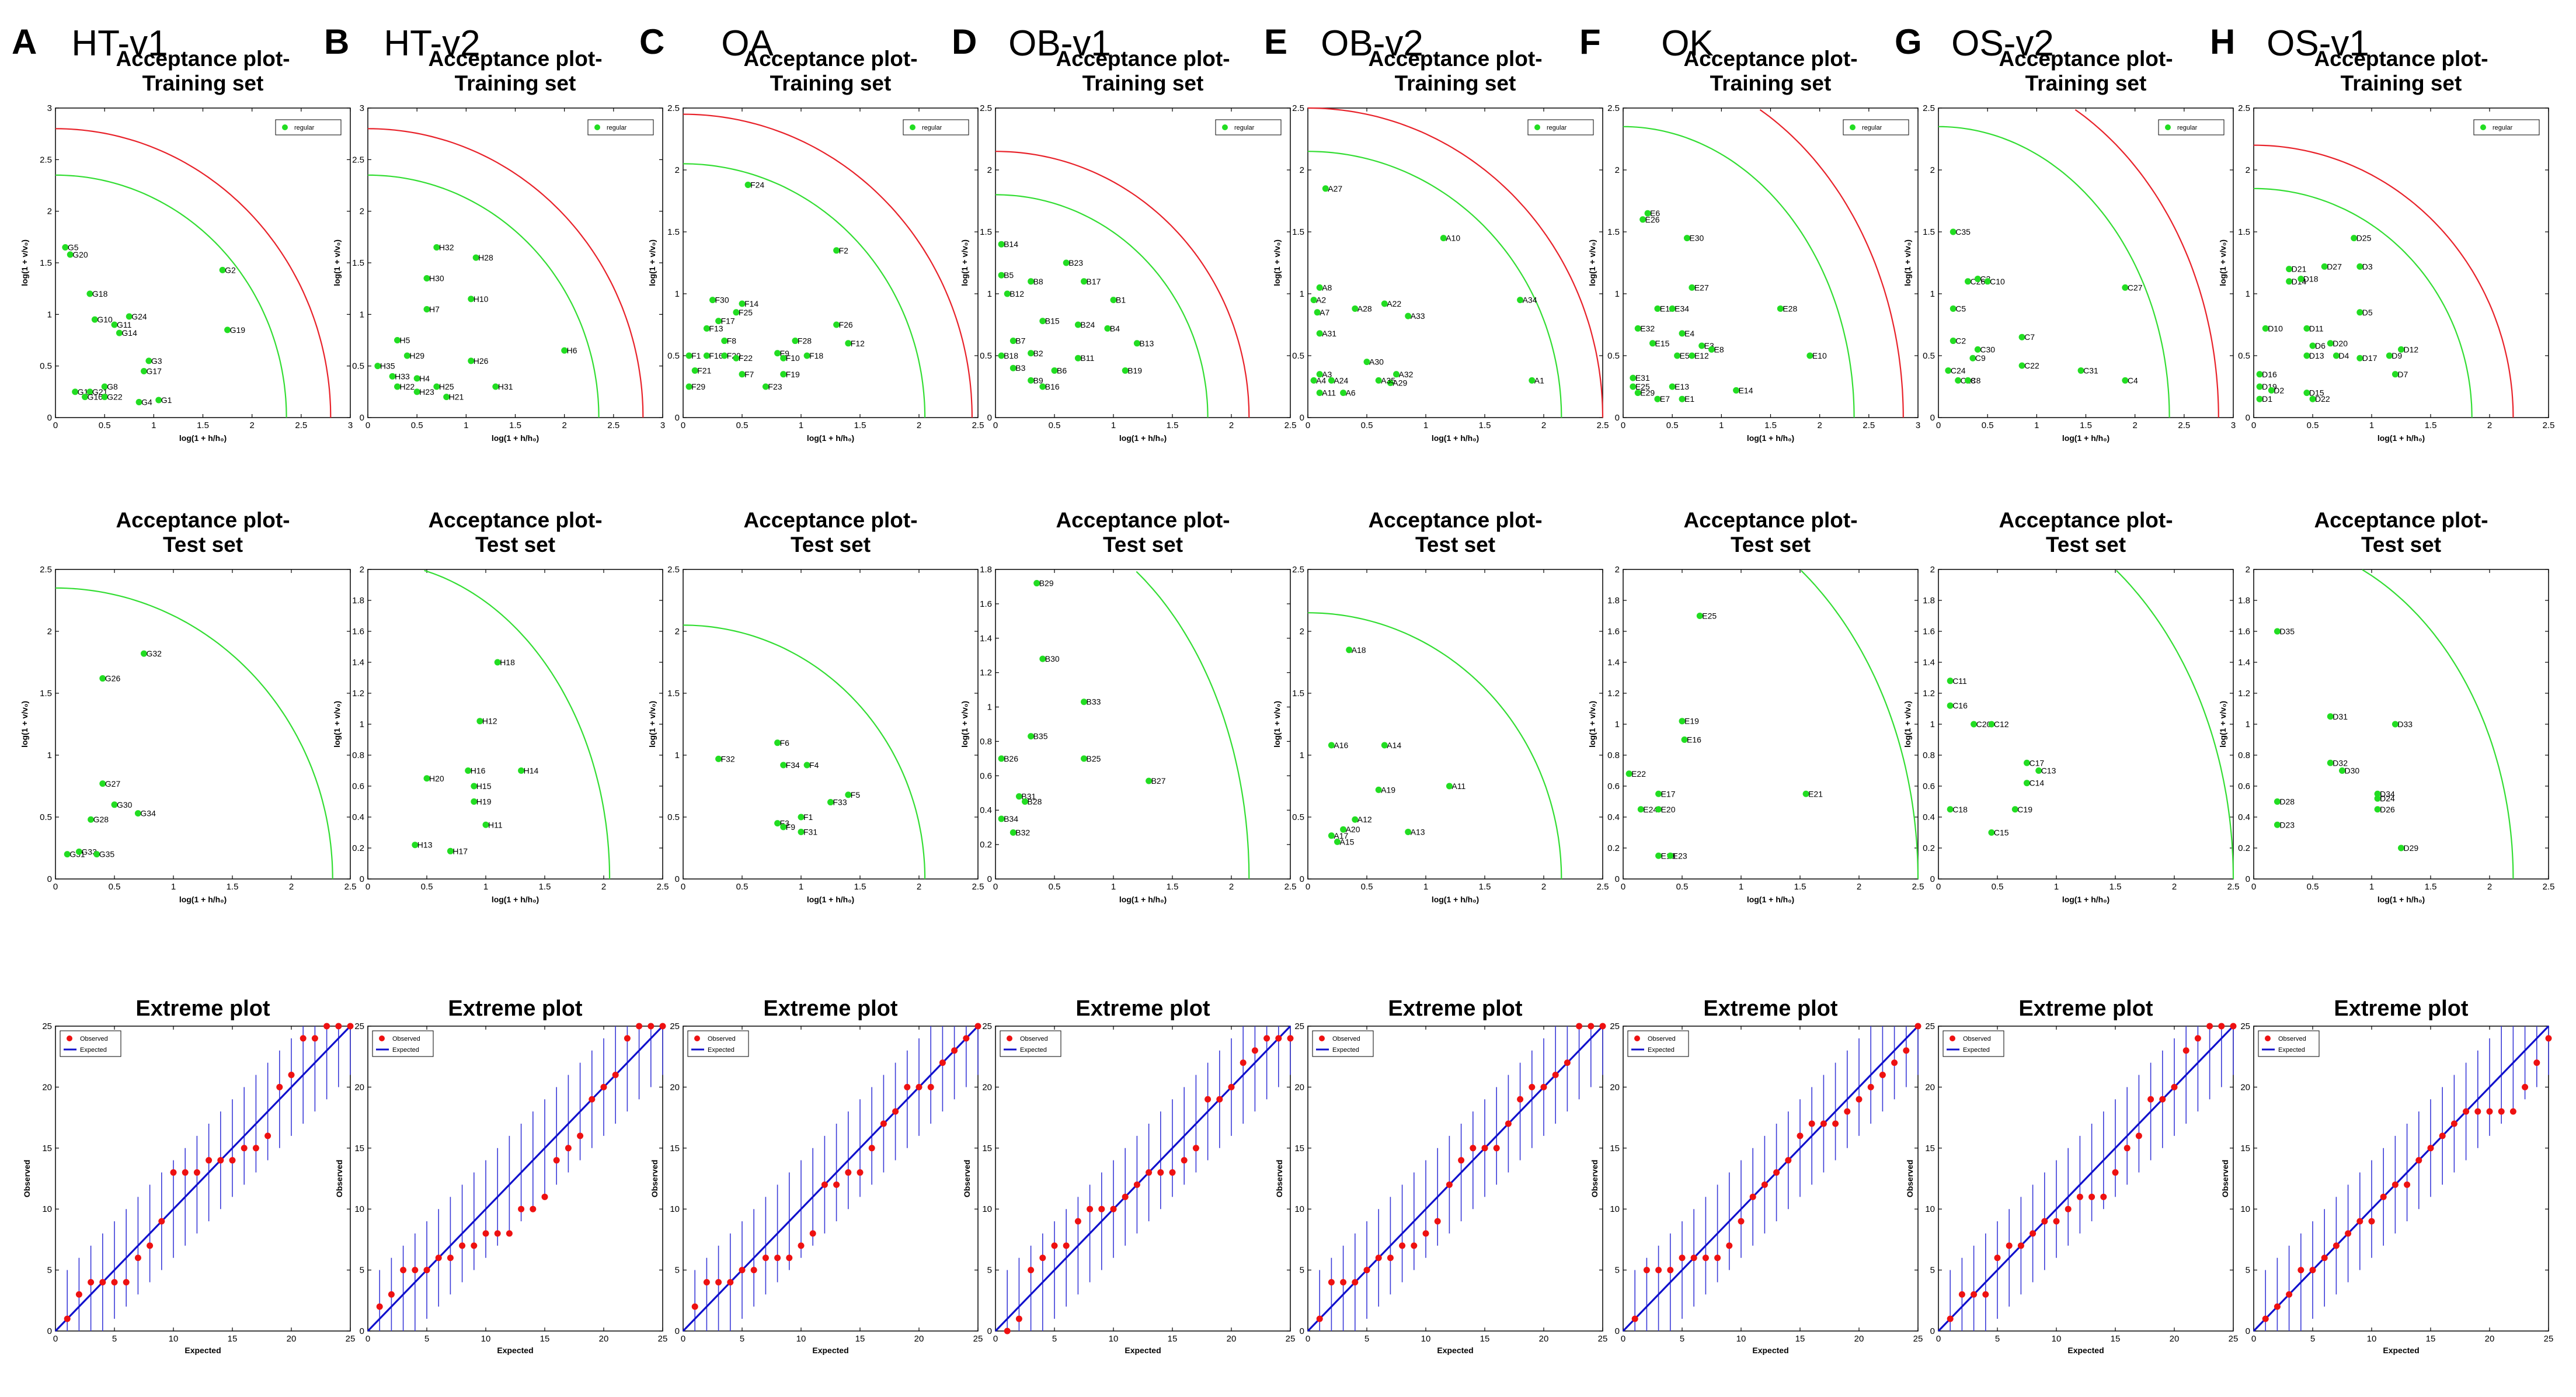  What do you see at coordinates (427, 887) in the screenshot?
I see `test-xtick-label: 0.5` at bounding box center [427, 887].